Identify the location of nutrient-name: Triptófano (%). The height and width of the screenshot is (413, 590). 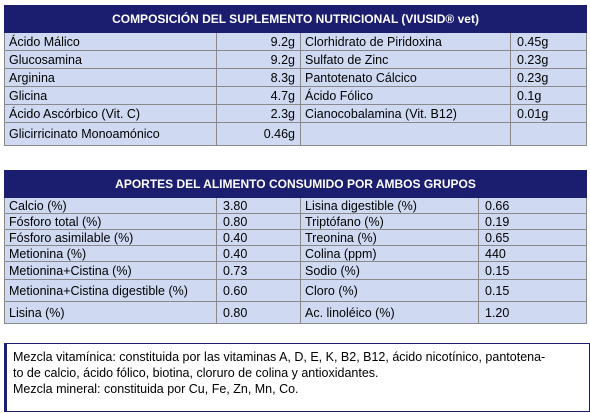
(389, 221).